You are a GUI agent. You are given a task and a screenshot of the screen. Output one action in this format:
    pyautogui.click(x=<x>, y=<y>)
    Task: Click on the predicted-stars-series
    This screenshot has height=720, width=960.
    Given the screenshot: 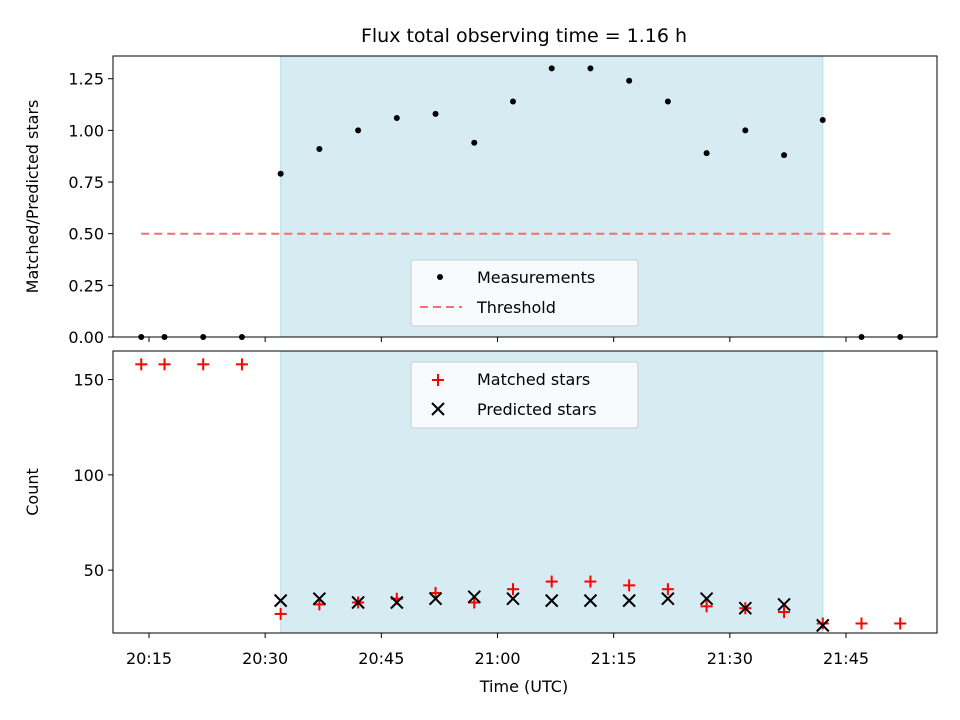 What is the action you would take?
    pyautogui.click(x=551, y=611)
    